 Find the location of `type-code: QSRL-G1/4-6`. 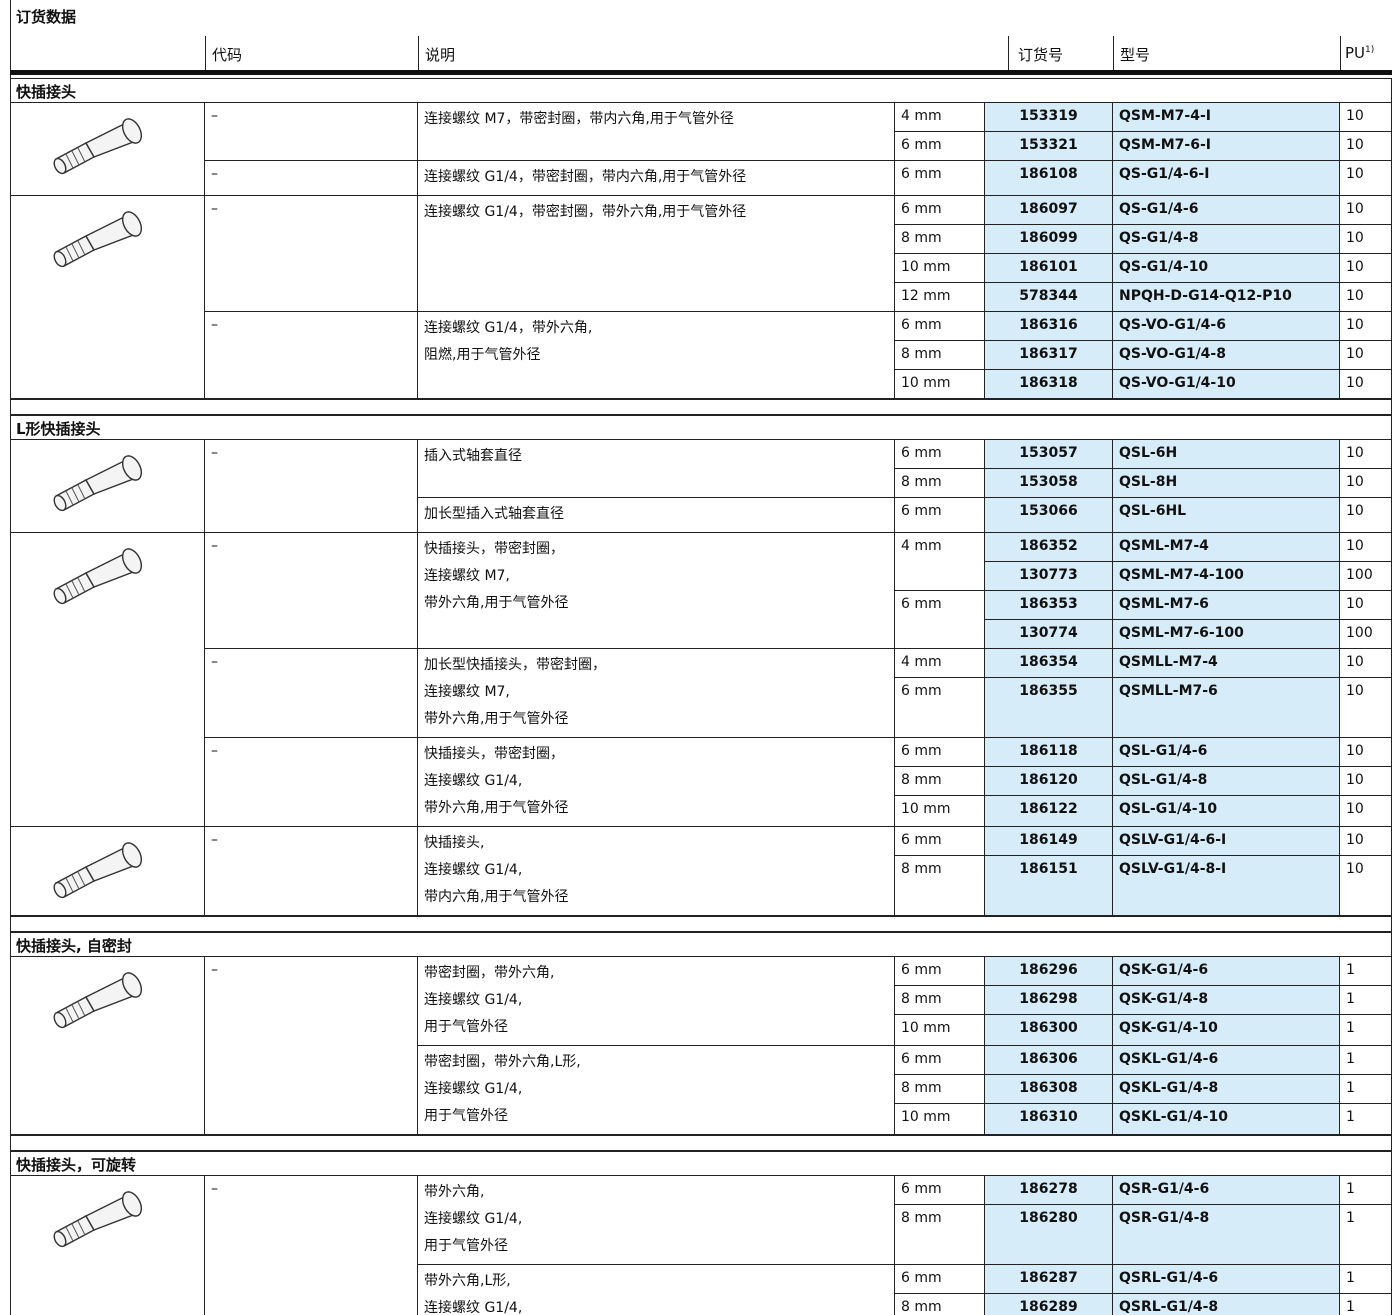

type-code: QSRL-G1/4-6 is located at coordinates (1226, 1279).